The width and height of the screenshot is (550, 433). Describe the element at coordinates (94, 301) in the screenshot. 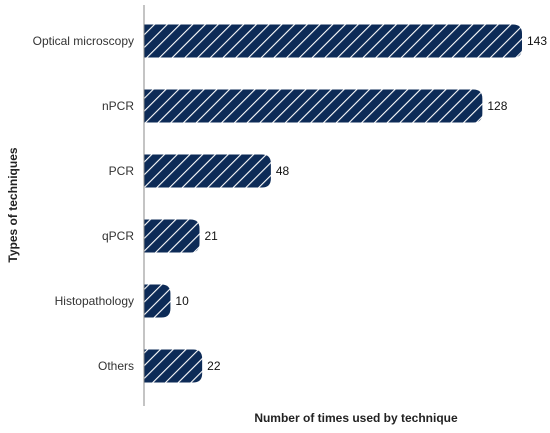

I see `category-label-histopathology: Histopathology` at that location.